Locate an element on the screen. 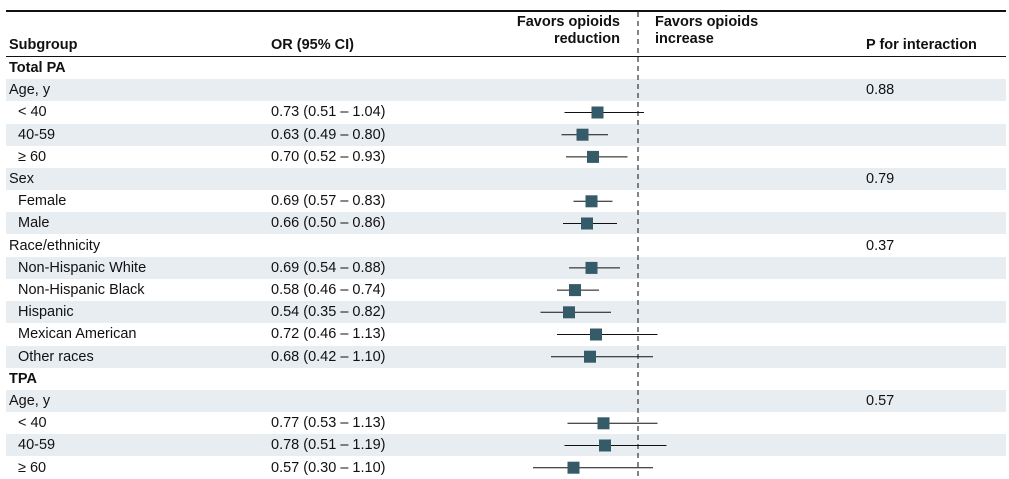 This screenshot has width=1009, height=479. table-row: Total PA is located at coordinates (506, 68).